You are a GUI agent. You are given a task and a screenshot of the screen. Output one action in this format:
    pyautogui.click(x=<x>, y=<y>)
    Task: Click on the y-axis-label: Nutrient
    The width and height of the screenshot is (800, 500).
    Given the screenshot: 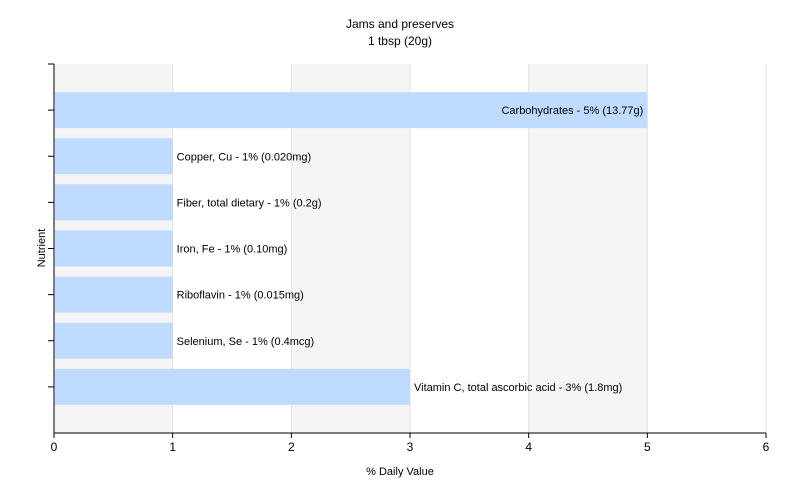 What is the action you would take?
    pyautogui.click(x=42, y=248)
    